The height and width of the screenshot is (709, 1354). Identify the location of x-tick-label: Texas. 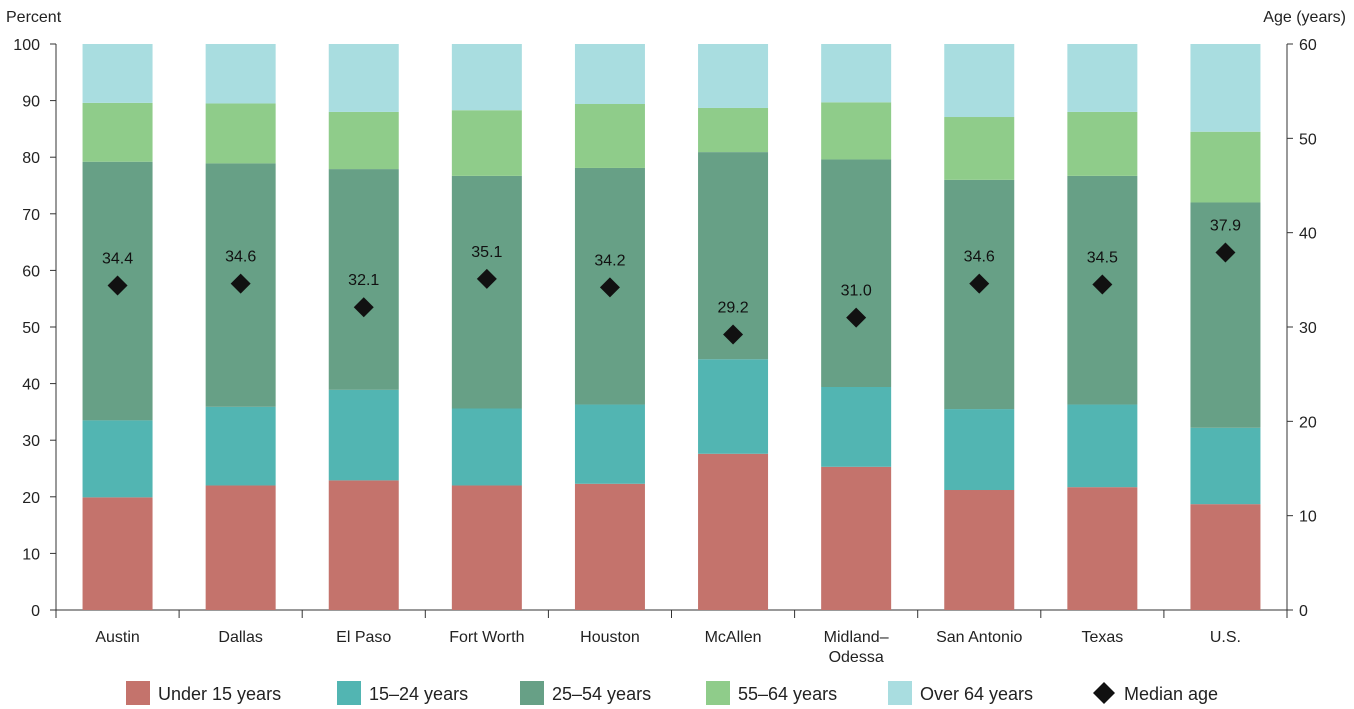
(1102, 637).